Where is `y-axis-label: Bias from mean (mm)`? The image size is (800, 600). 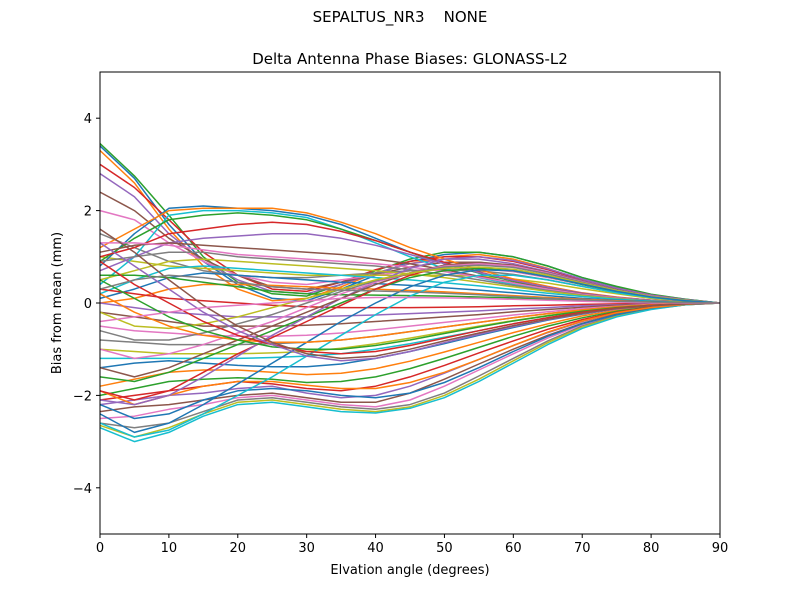
y-axis-label: Bias from mean (mm) is located at coordinates (57, 303).